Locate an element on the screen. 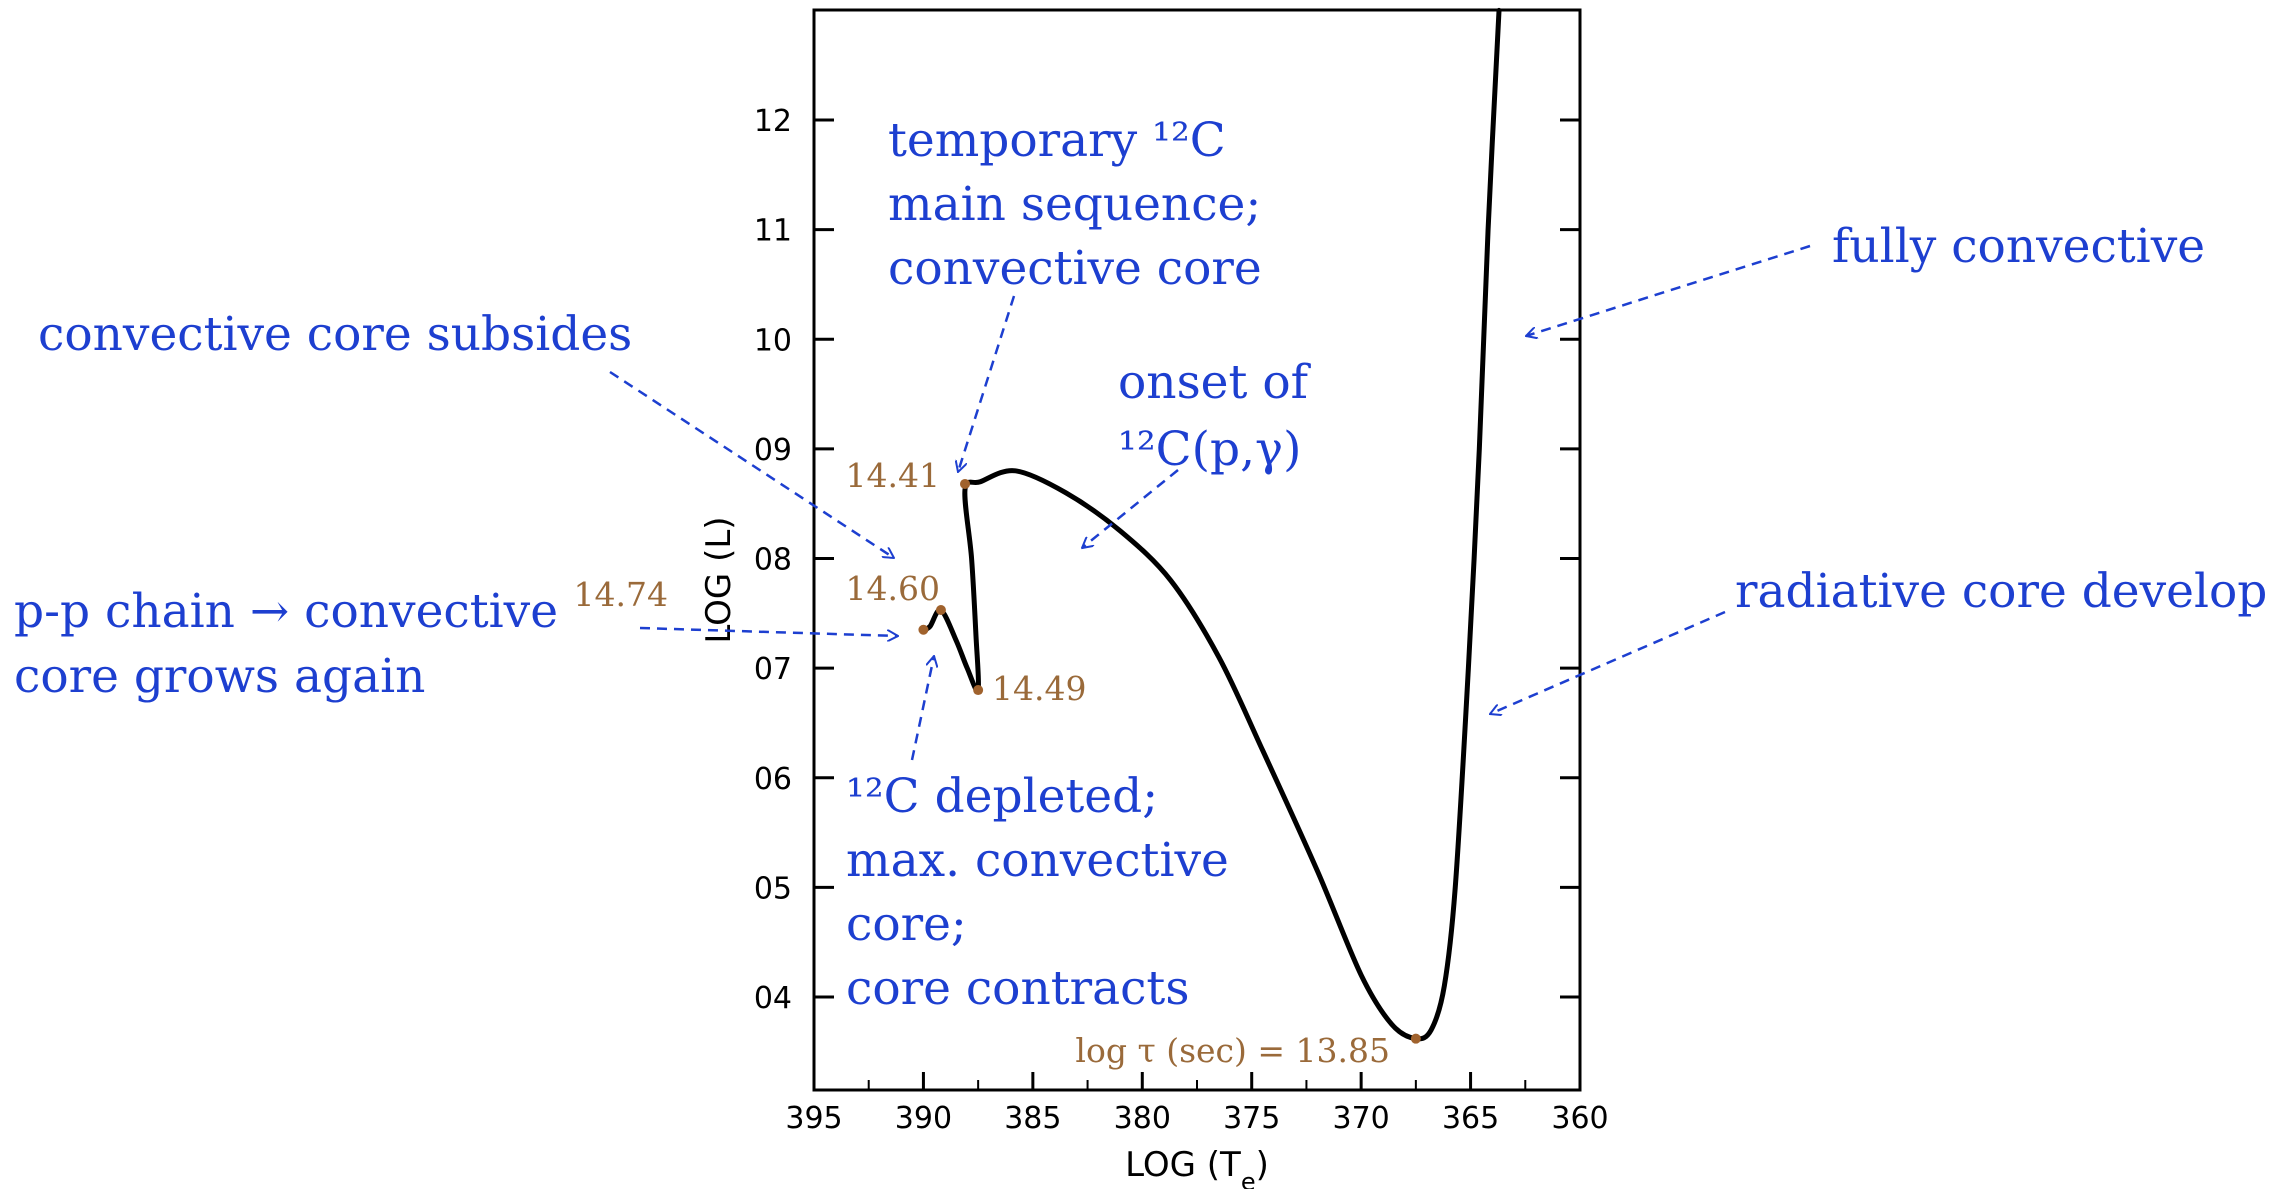 This screenshot has height=1189, width=2269. arrow-temporary-main-sequence is located at coordinates (987, 383).